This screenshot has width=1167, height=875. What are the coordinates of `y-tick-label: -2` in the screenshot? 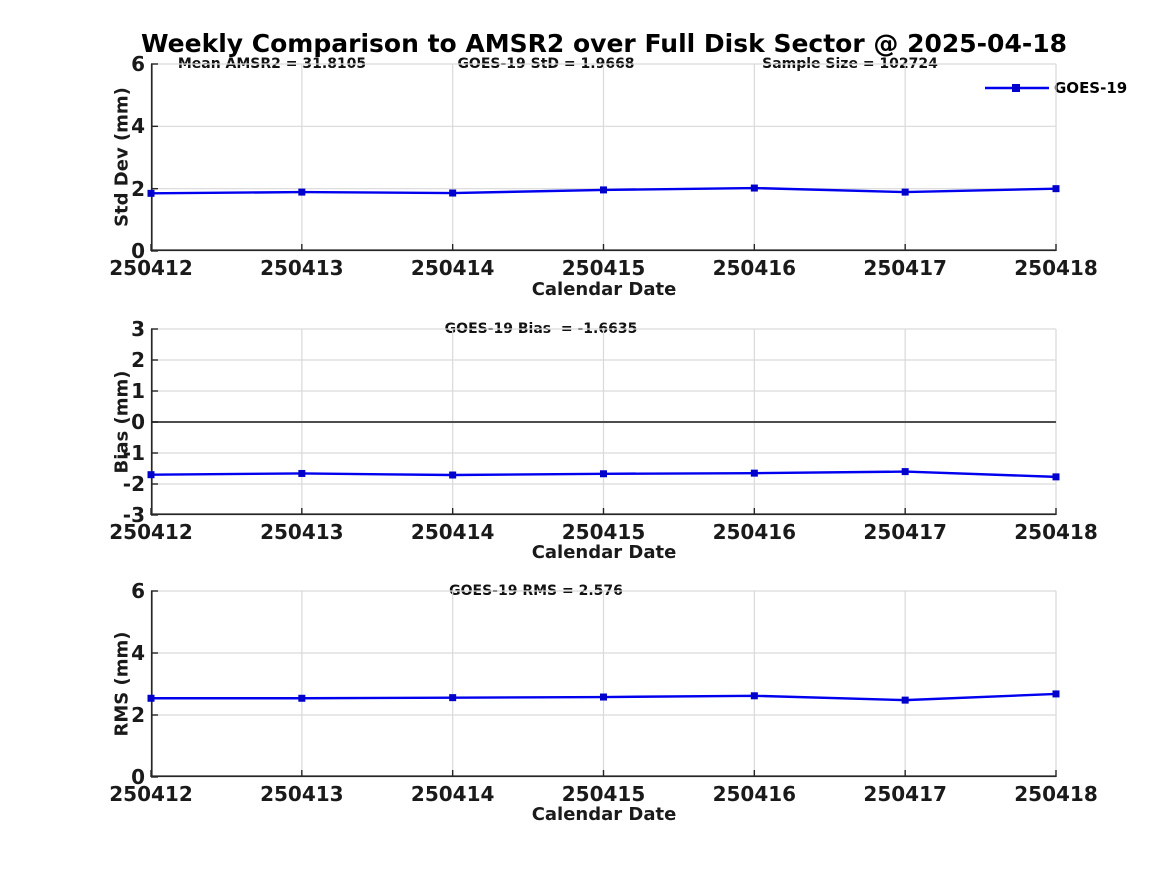 It's located at (133, 484).